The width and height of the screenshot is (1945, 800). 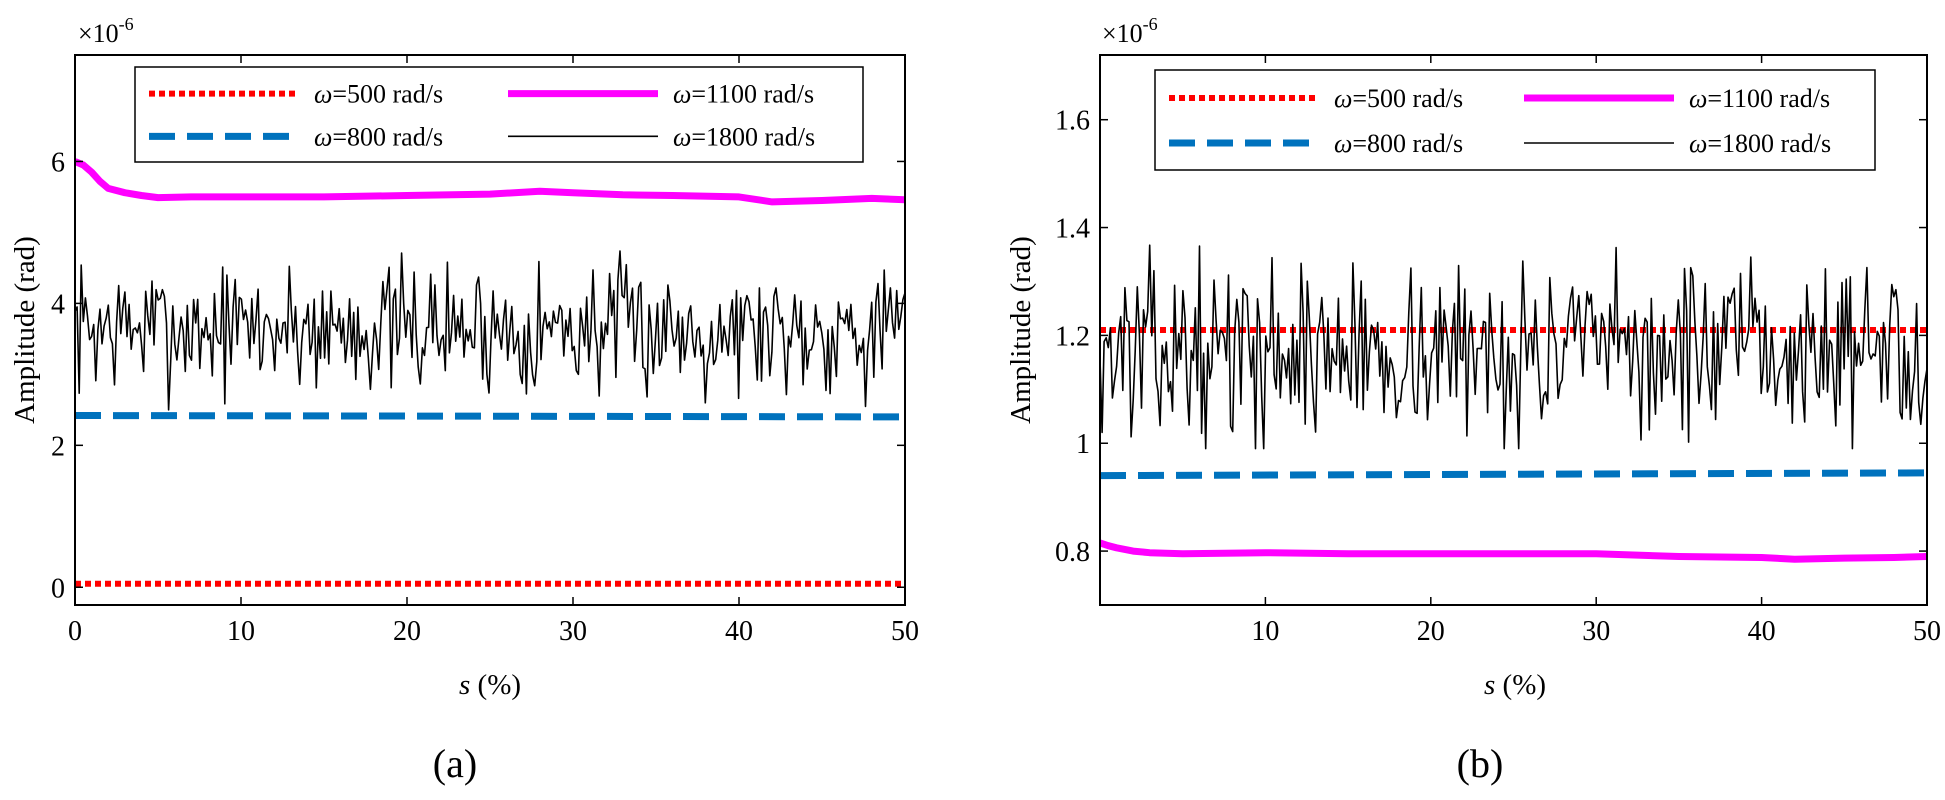 What do you see at coordinates (58, 588) in the screenshot?
I see `panel-a-ytick-label: 0` at bounding box center [58, 588].